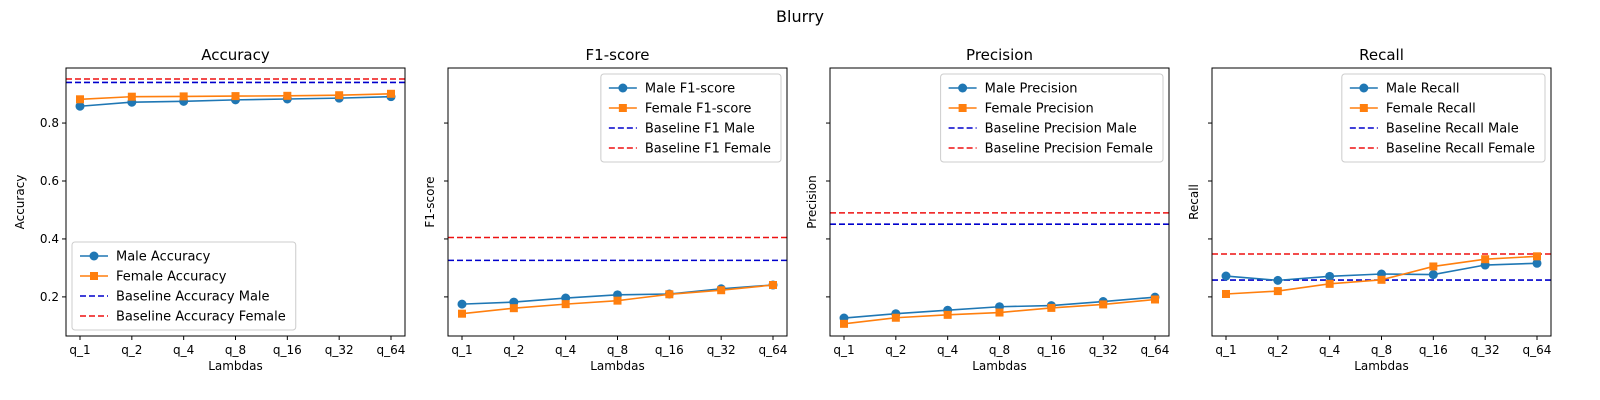  I want to click on legend-label: Baseline F1 Female, so click(708, 149).